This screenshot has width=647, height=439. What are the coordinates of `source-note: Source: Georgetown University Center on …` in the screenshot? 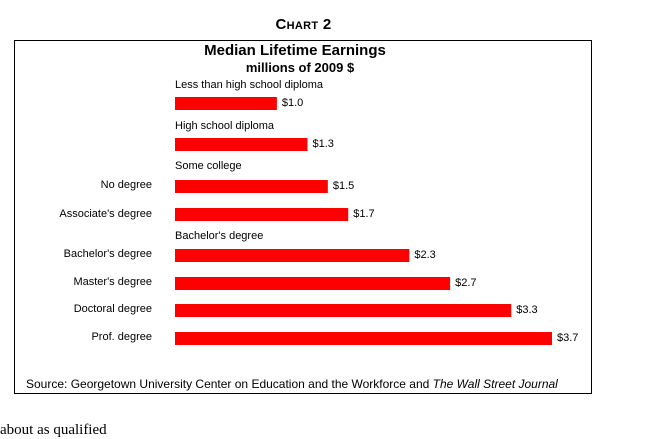 It's located at (309, 384).